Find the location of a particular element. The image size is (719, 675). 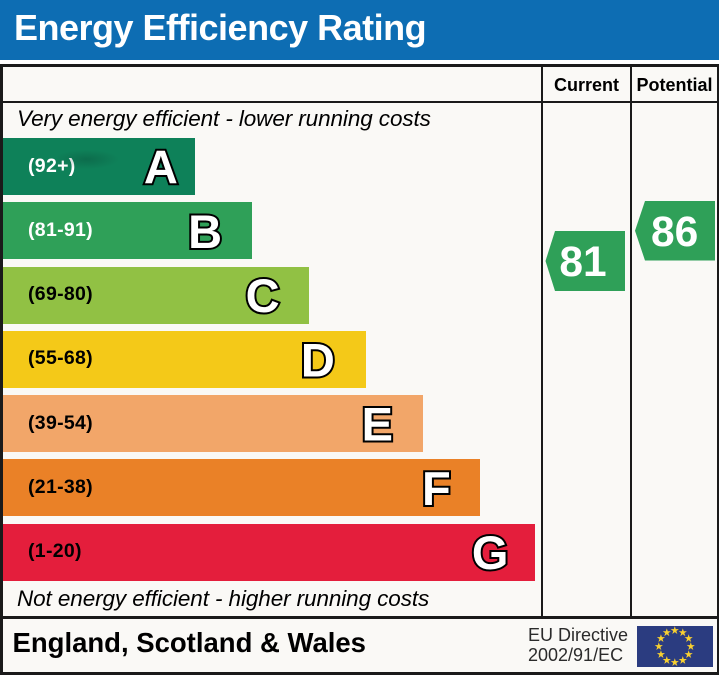

svg-text: 86 is located at coordinates (674, 232).